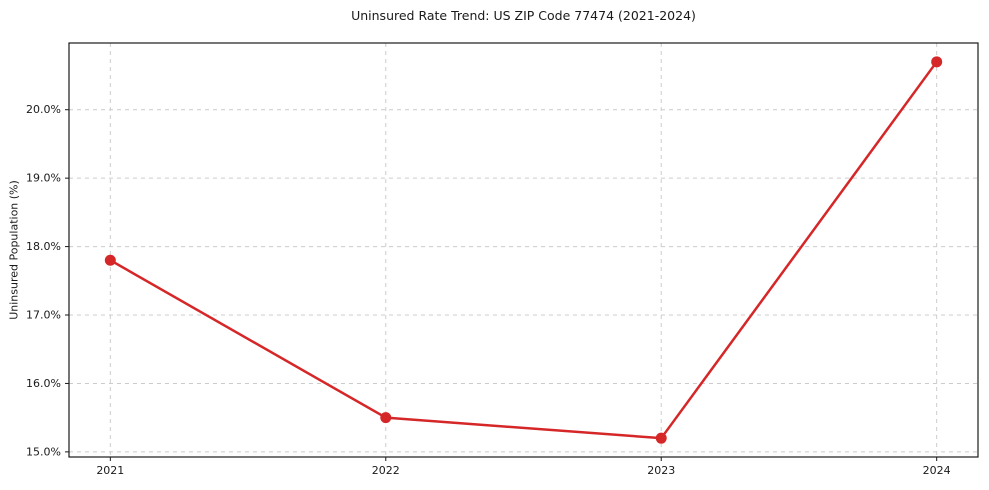  Describe the element at coordinates (110, 470) in the screenshot. I see `x-tick-label: 2021` at that location.